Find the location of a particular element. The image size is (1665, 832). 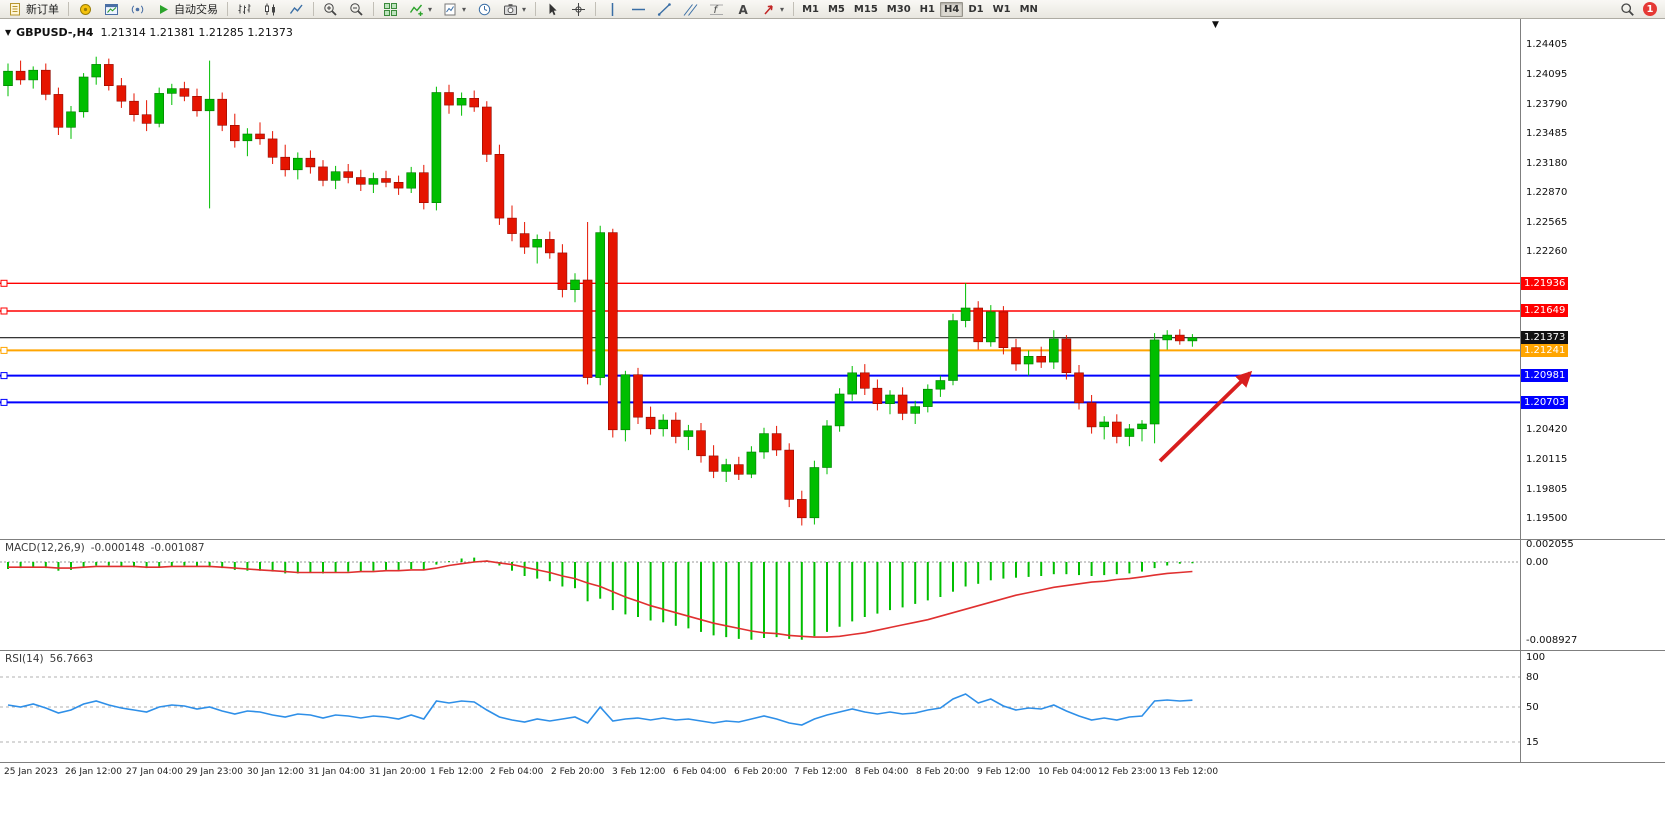

auto-trading-icon is located at coordinates (163, 9).